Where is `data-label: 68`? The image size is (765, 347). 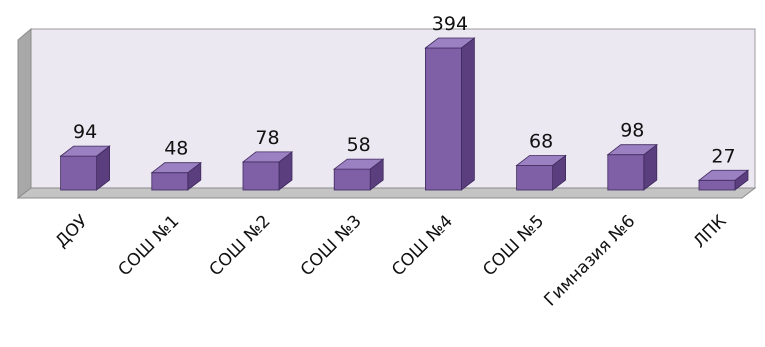
data-label: 68 is located at coordinates (541, 141).